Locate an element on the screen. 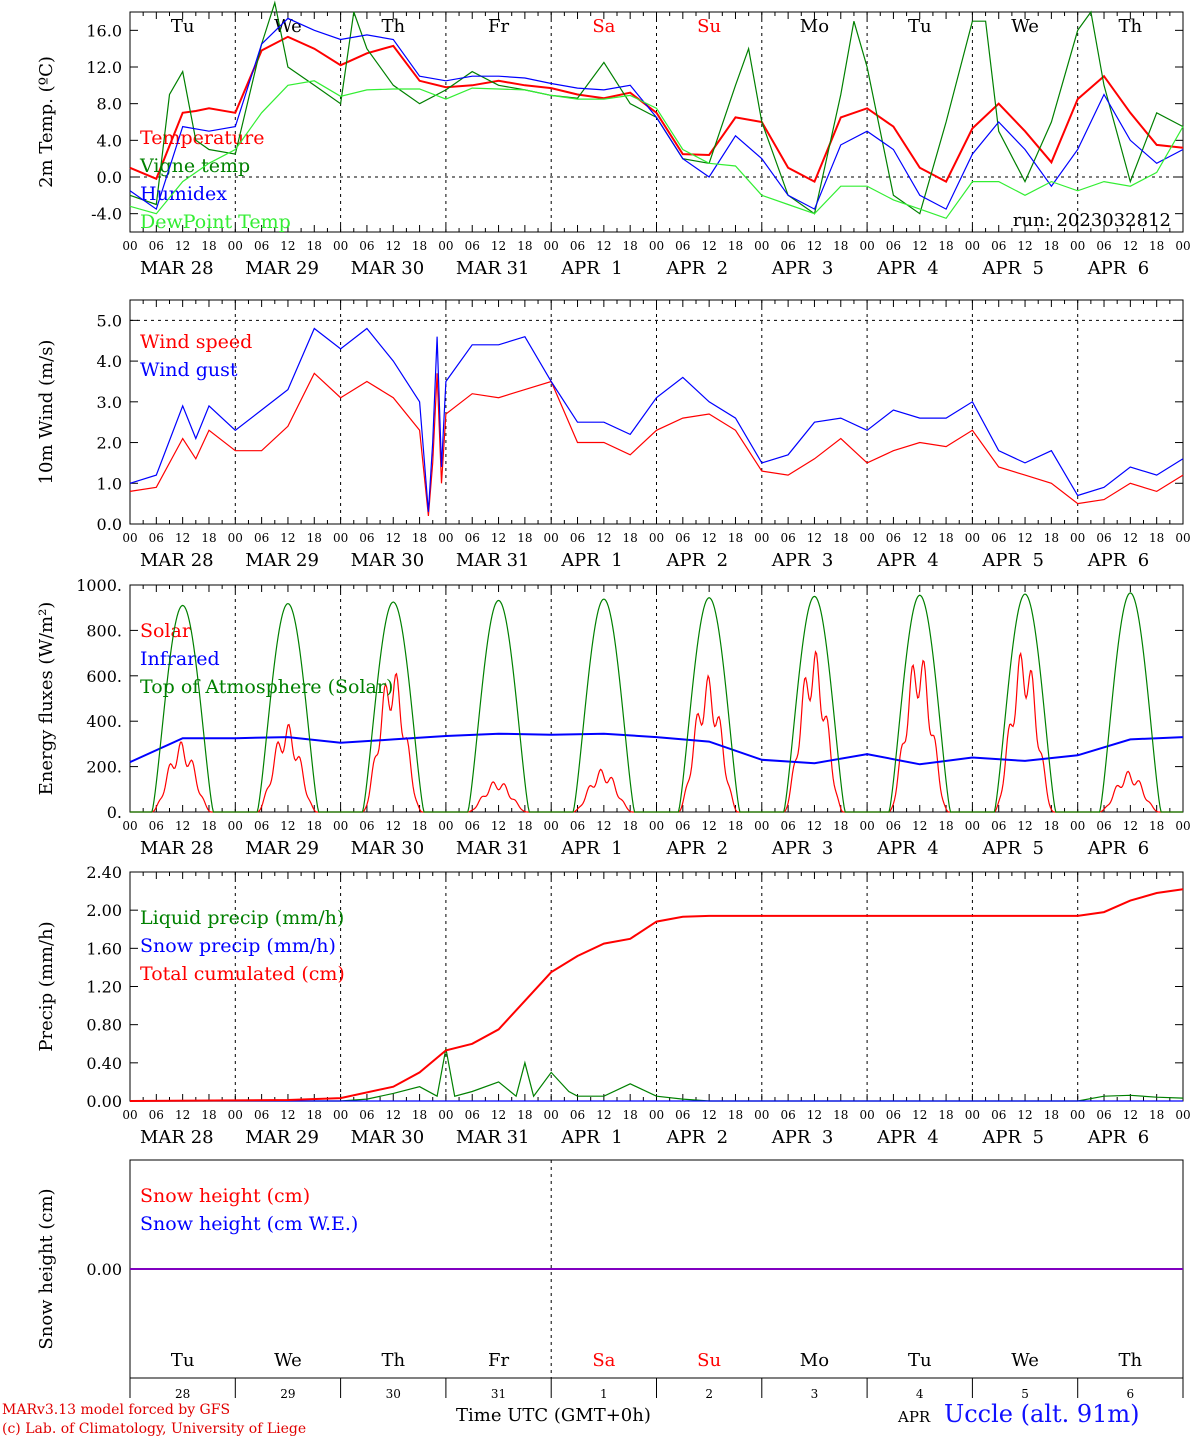 Image resolution: width=1194 pixels, height=1440 pixels. y-tick-label: 0.0 is located at coordinates (109, 177).